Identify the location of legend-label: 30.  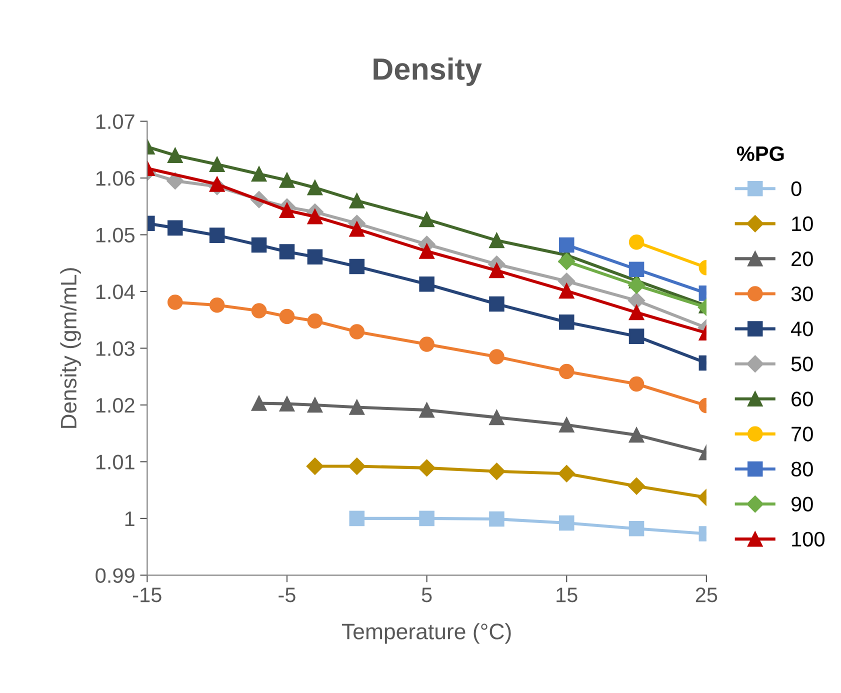
(802, 294).